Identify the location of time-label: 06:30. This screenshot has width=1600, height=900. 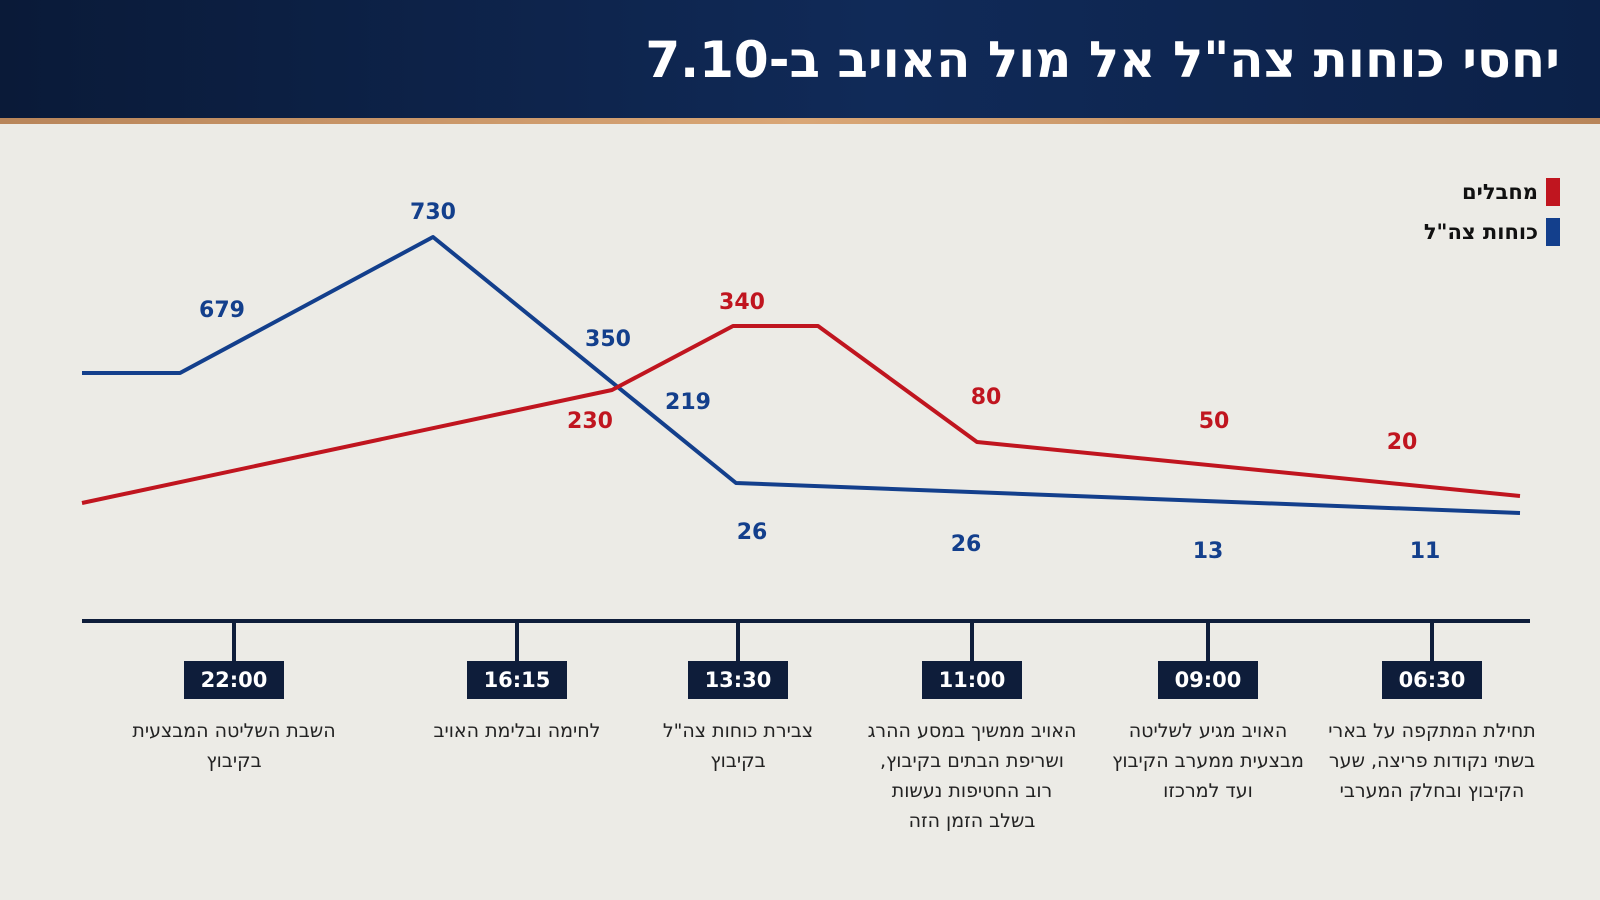
(1432, 680).